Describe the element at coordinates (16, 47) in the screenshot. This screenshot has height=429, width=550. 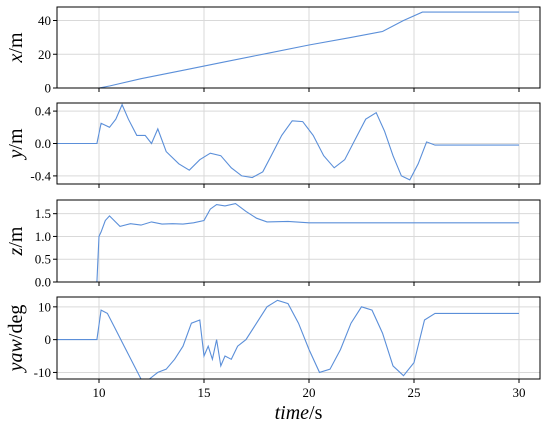
I see `y-axis-label: x/m` at that location.